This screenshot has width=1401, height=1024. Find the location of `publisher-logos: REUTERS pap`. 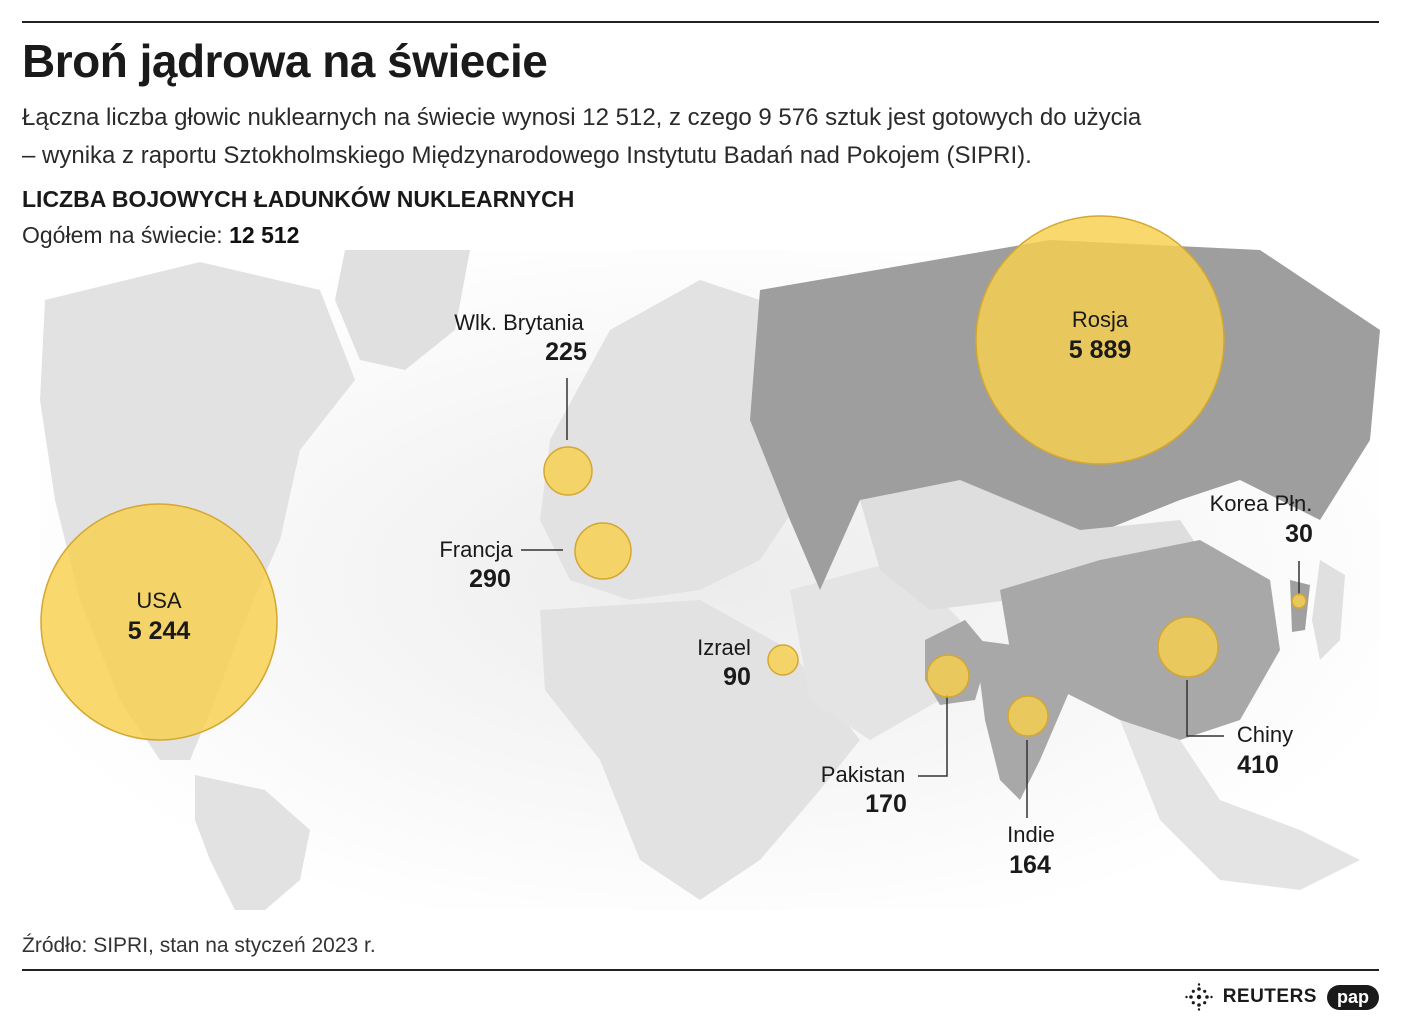

publisher-logos: REUTERS pap is located at coordinates (1281, 997).